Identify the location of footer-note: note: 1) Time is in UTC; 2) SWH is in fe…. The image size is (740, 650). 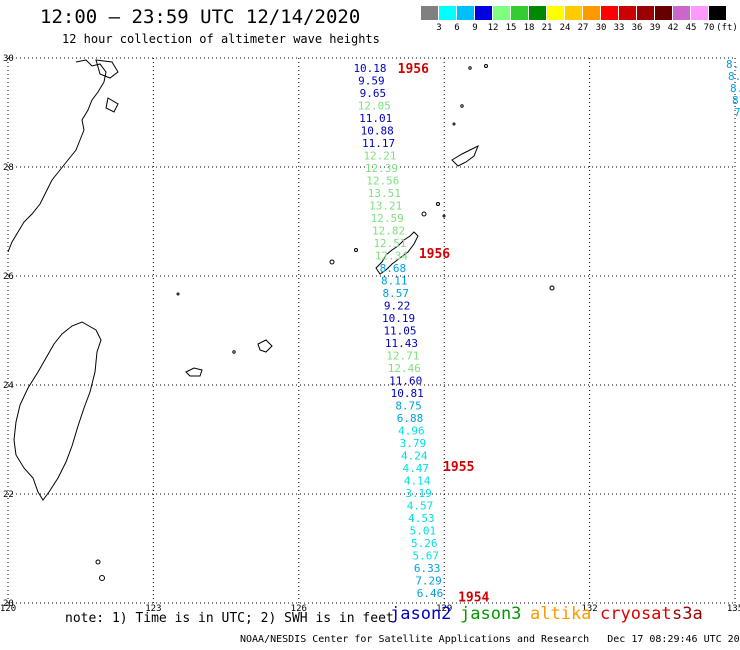
(229, 618).